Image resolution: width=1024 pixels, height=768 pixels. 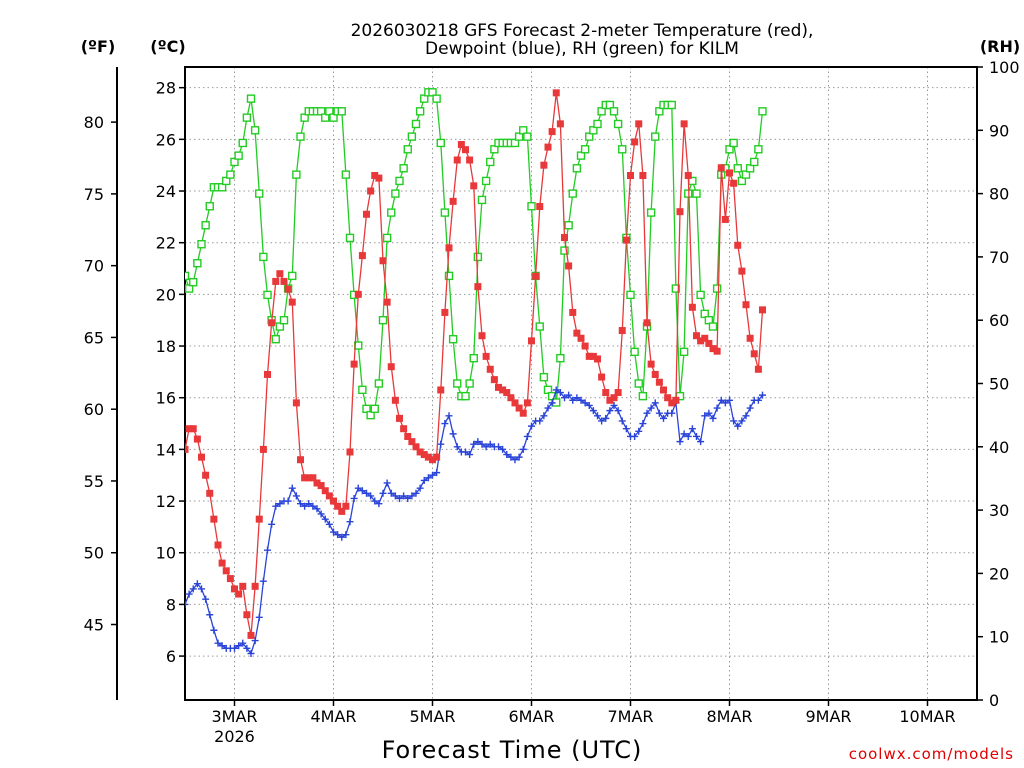 What do you see at coordinates (94, 122) in the screenshot?
I see `fahrenheit-tick-label: 80` at bounding box center [94, 122].